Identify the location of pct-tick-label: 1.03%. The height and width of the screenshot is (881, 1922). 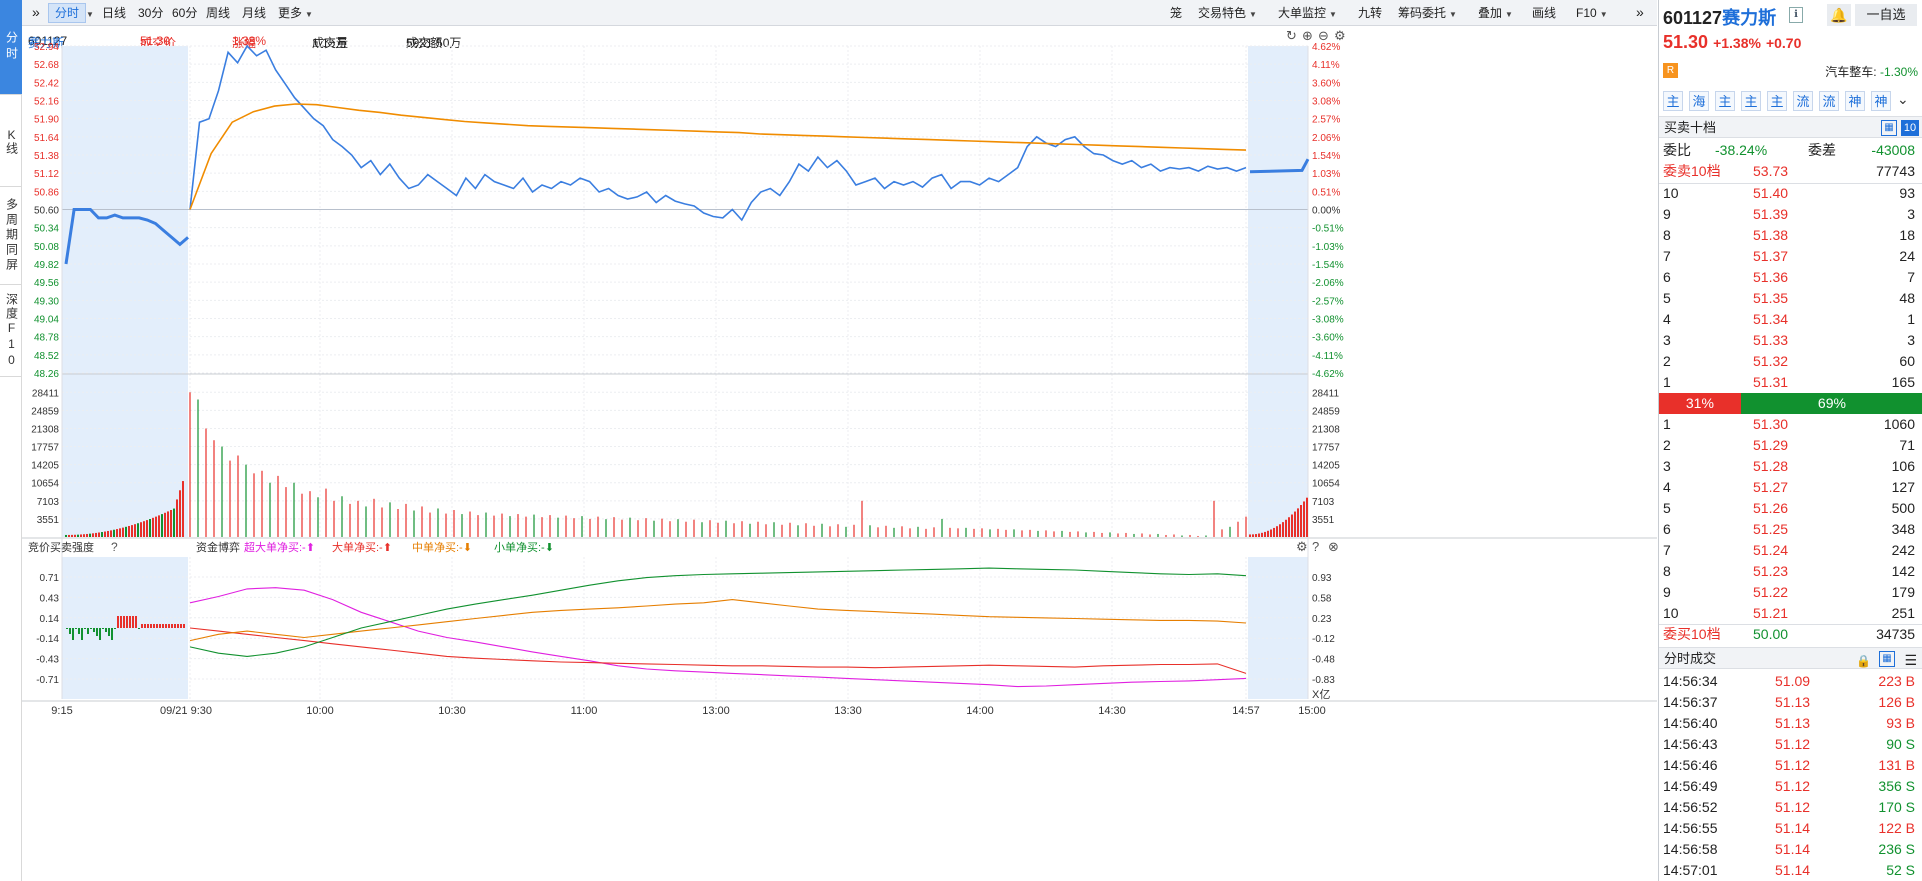
(1326, 174).